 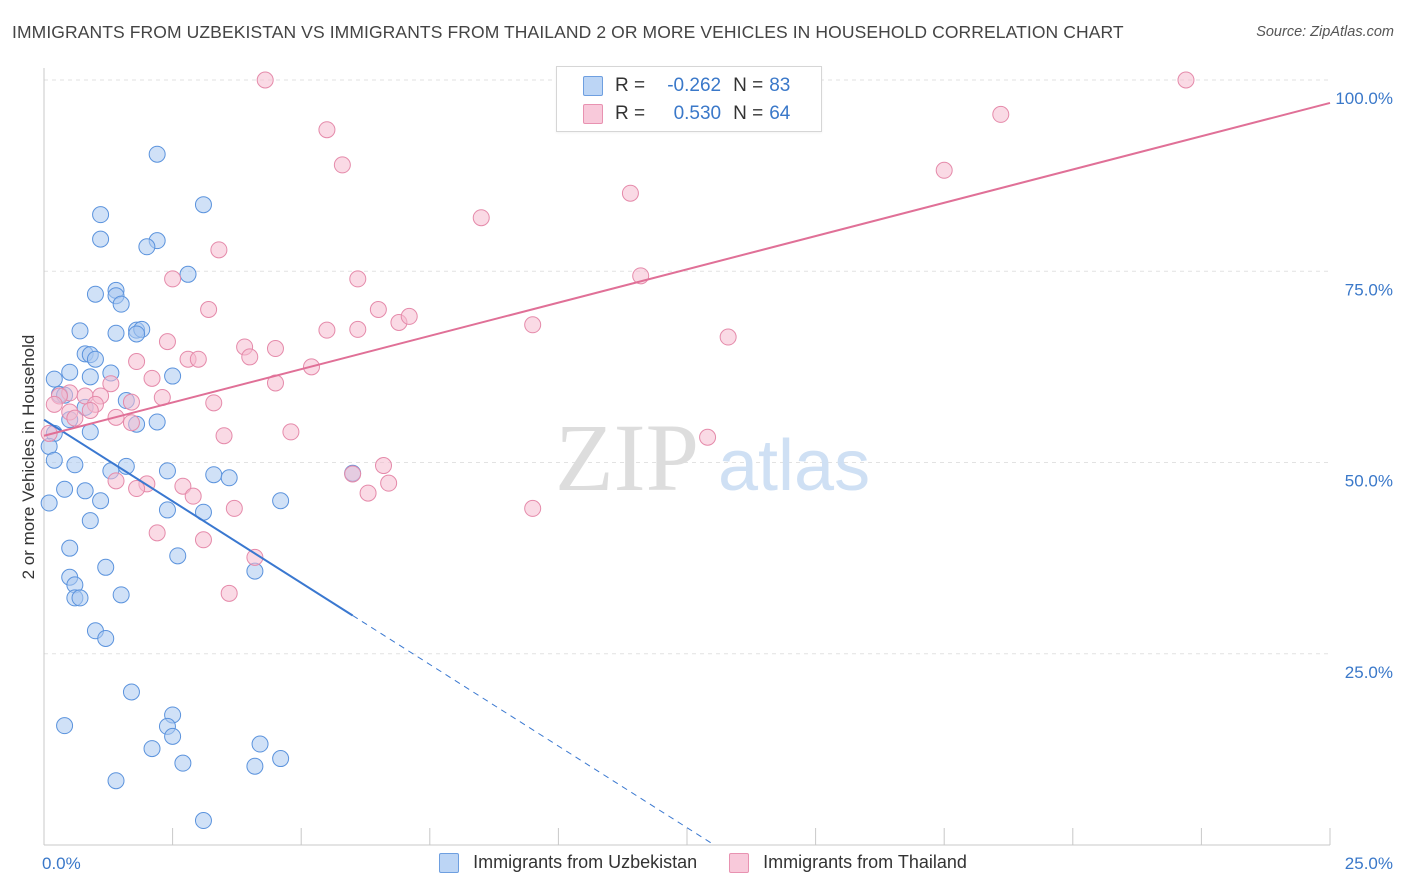 I want to click on y-tick-label: 75.0%, so click(x=1369, y=289).